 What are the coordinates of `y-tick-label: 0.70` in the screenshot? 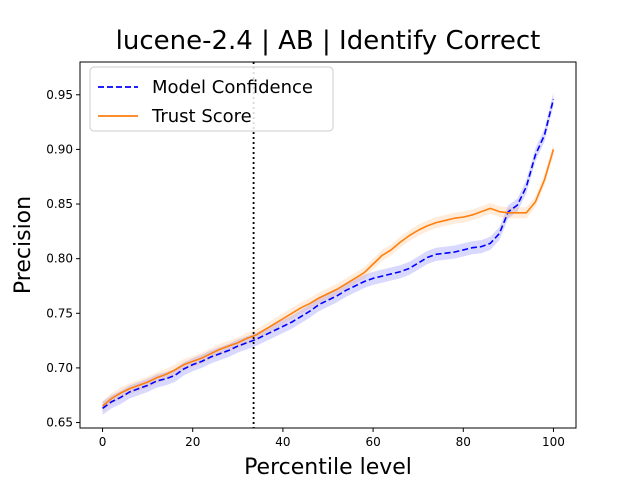 It's located at (59, 368).